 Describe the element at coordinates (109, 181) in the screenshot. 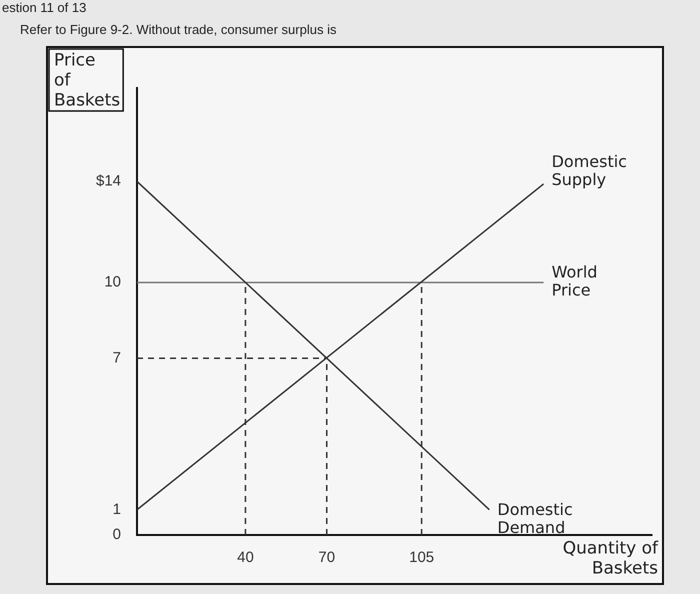

I see `y-tick-label: $14` at that location.